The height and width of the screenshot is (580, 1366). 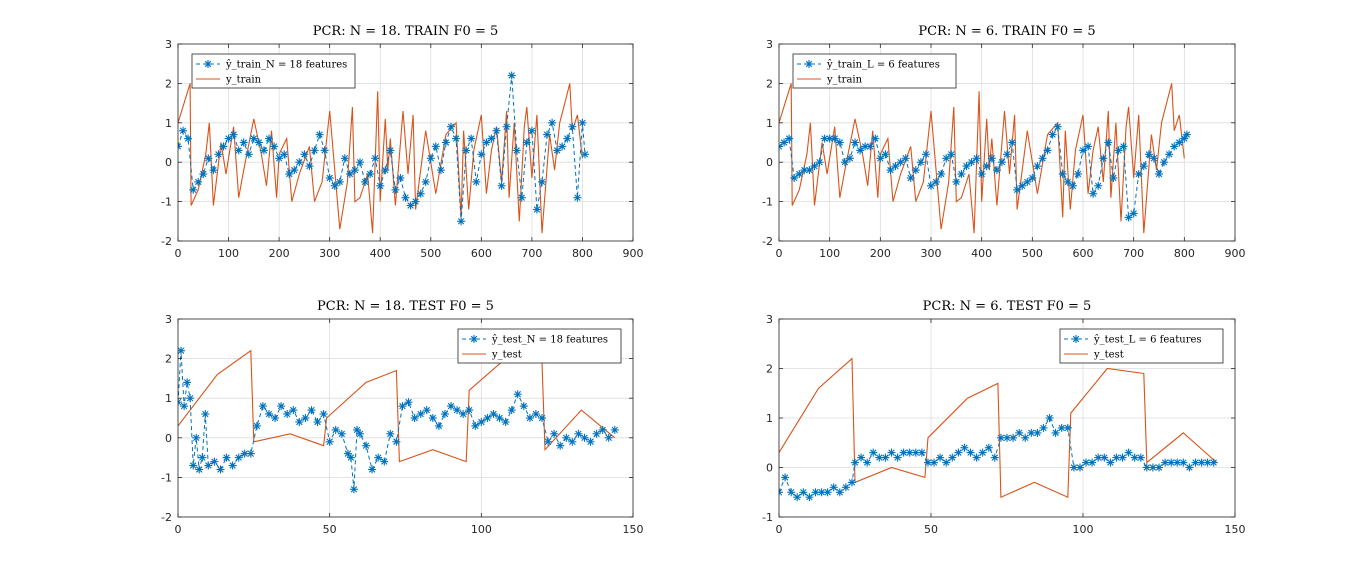 I want to click on legend-label-actual: y_test, so click(x=1108, y=355).